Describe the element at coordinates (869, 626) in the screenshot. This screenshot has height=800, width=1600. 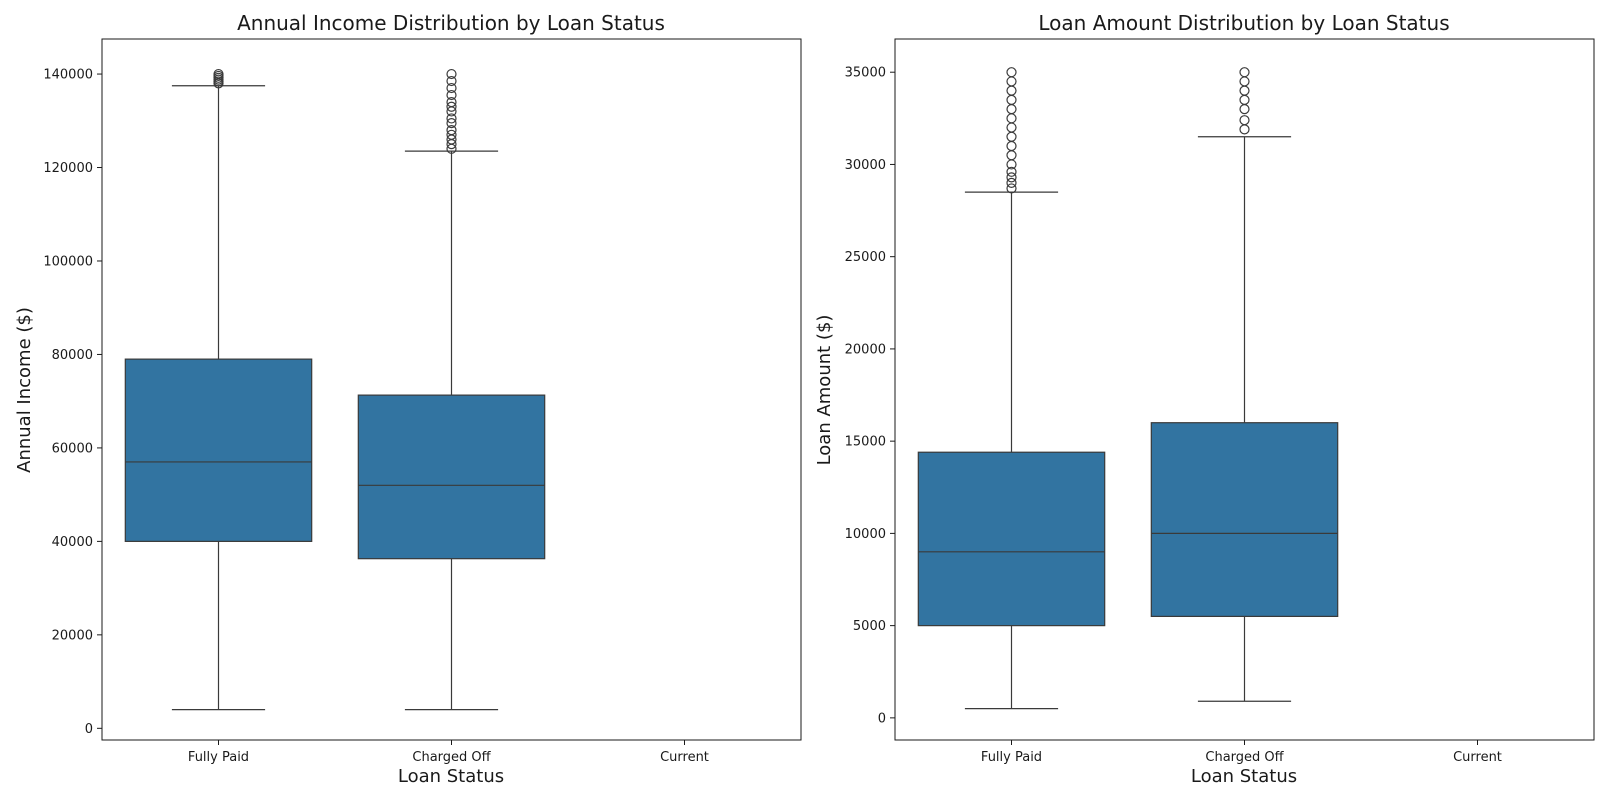
I see `y-tick-label: 5000` at that location.